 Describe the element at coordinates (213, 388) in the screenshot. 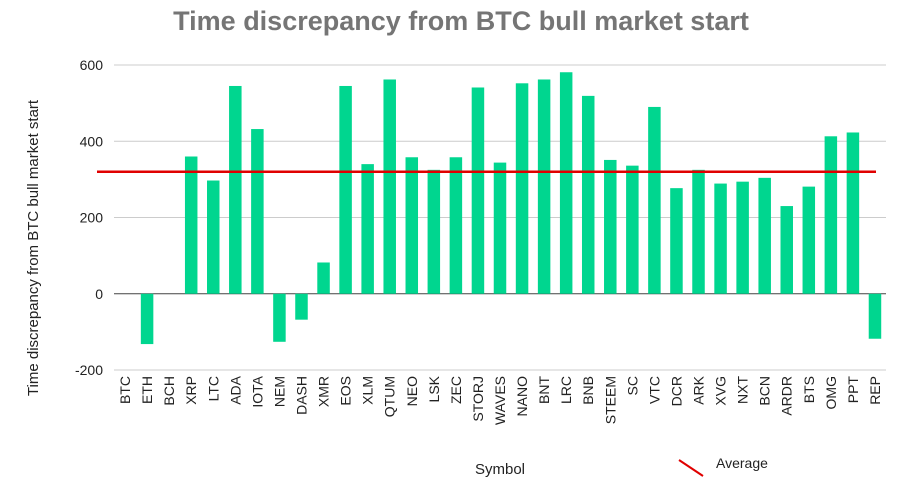

I see `x-tick-label: LTC` at that location.